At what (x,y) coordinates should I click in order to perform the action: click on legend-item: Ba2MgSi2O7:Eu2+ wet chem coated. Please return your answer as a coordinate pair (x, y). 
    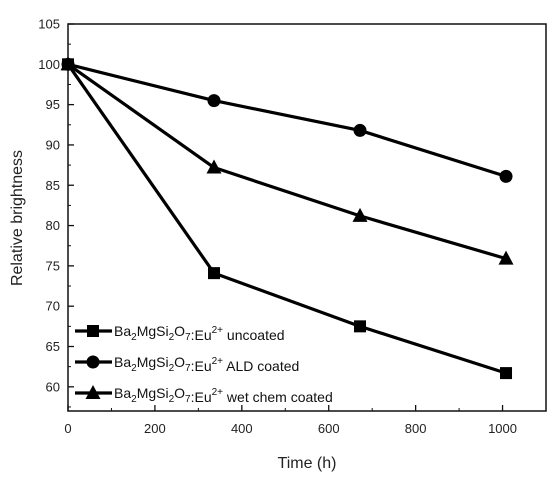
    Looking at the image, I should click on (204, 395).